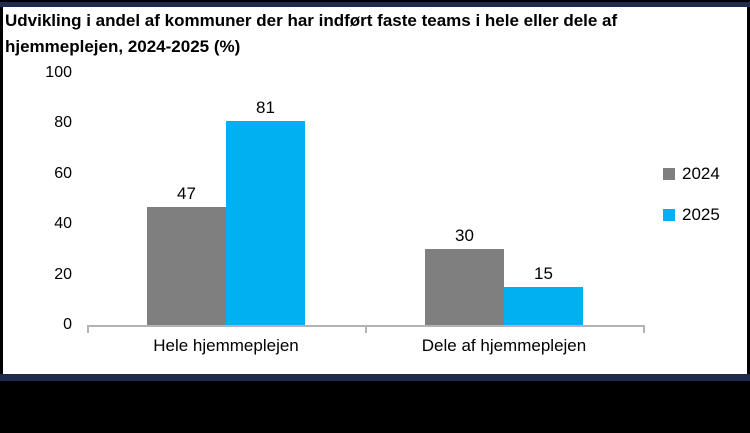  Describe the element at coordinates (375, 3) in the screenshot. I see `top-navy-border` at that location.